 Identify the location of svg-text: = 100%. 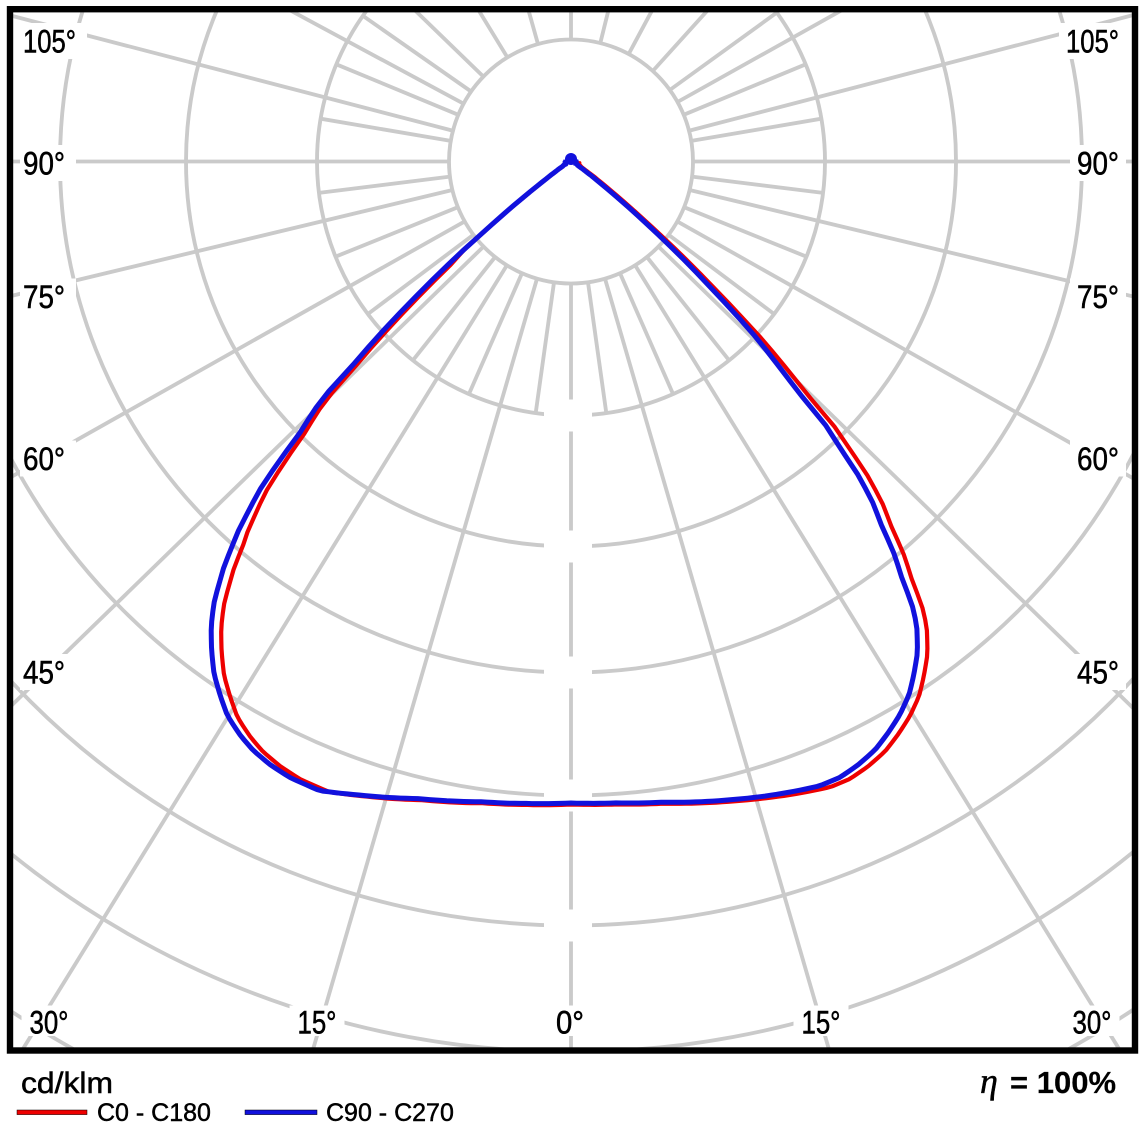
(1063, 1082).